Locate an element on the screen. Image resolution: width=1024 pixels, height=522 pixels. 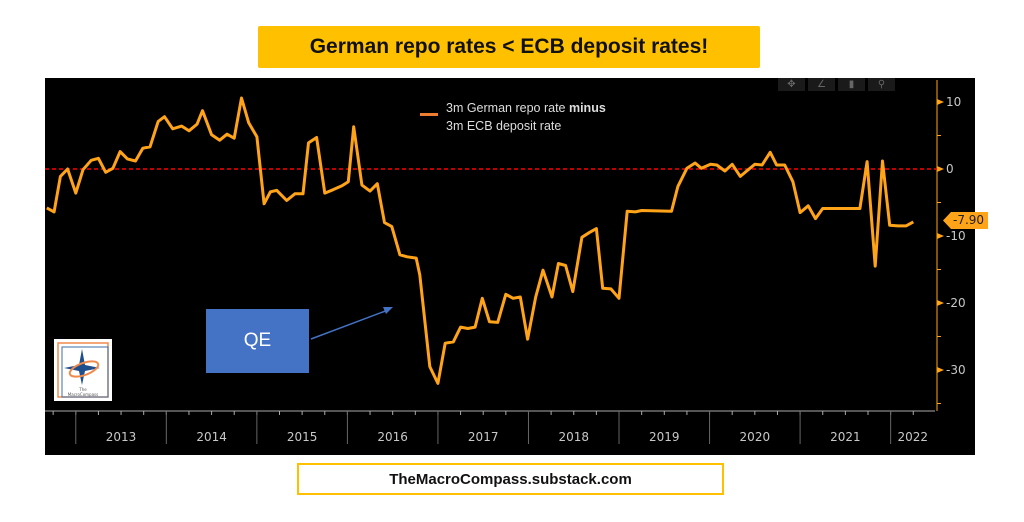
svg-text: The is located at coordinates (82, 389).